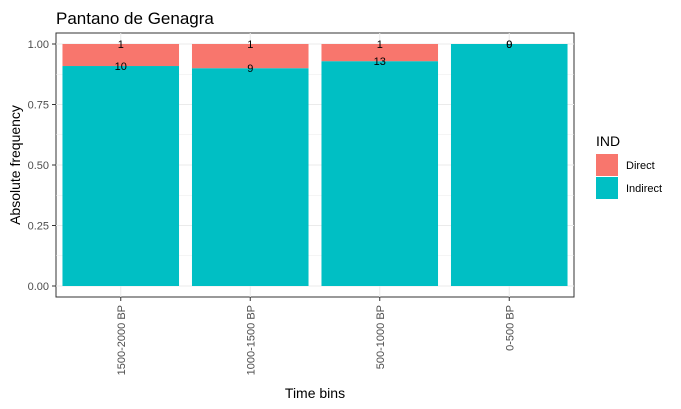 The height and width of the screenshot is (409, 681). Describe the element at coordinates (121, 67) in the screenshot. I see `bar-label-indirect-1: 10` at that location.